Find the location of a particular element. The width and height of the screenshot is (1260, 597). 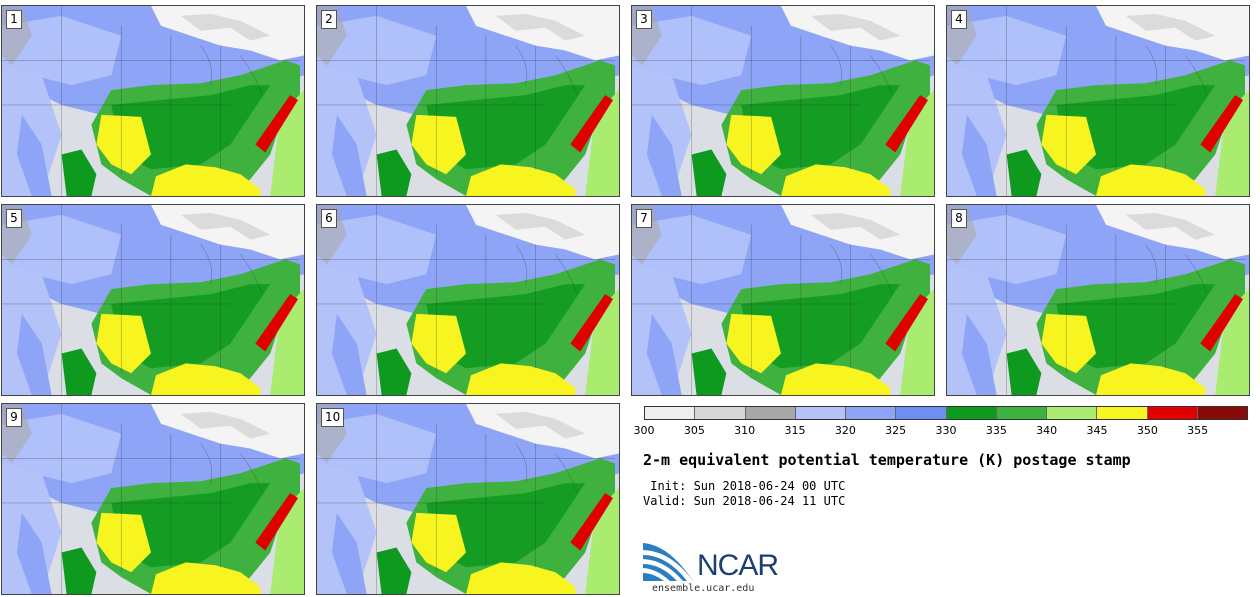

panel-number: 5 is located at coordinates (14, 218).